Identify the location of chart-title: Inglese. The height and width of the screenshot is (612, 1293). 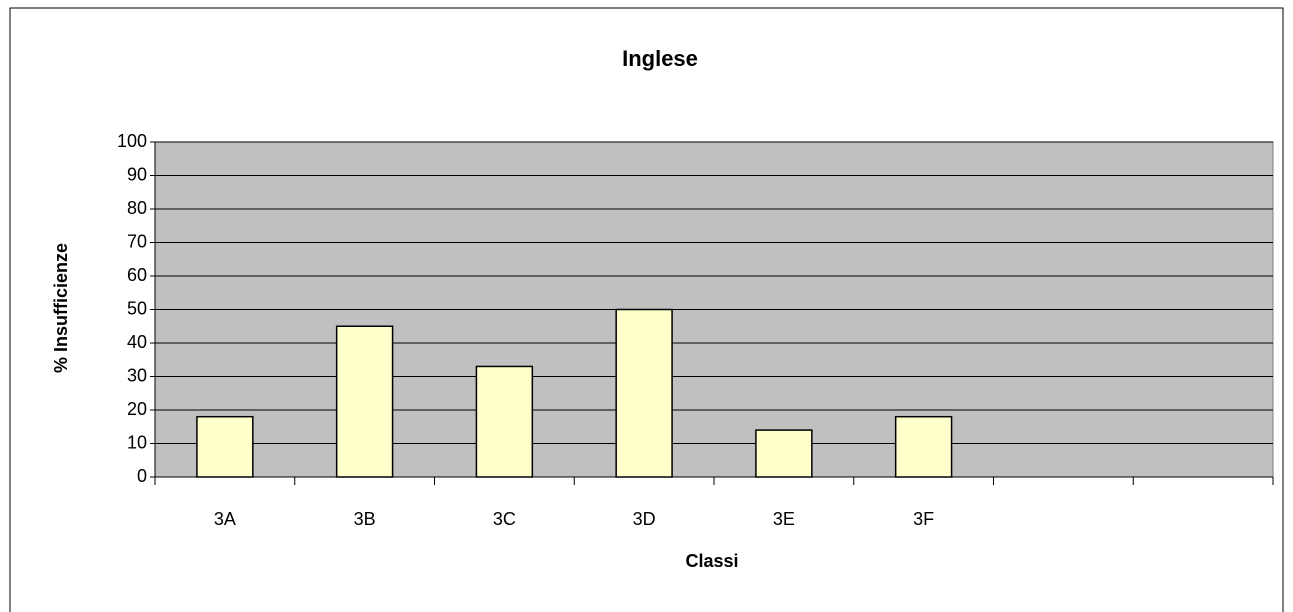
(660, 58).